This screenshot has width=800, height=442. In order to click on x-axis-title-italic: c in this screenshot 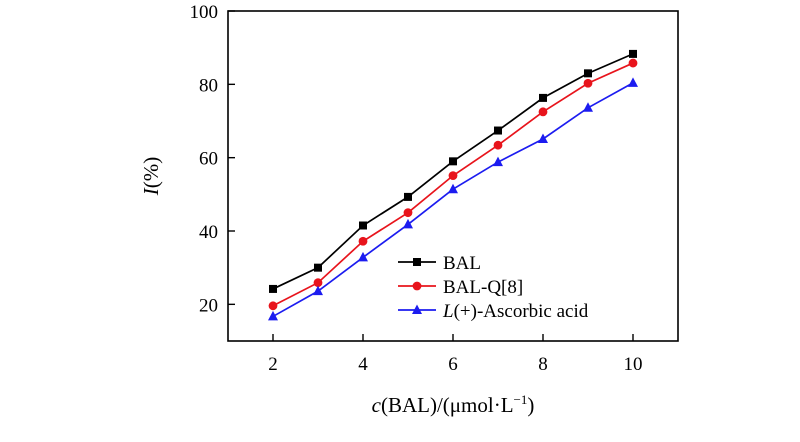, I will do `click(377, 405)`.